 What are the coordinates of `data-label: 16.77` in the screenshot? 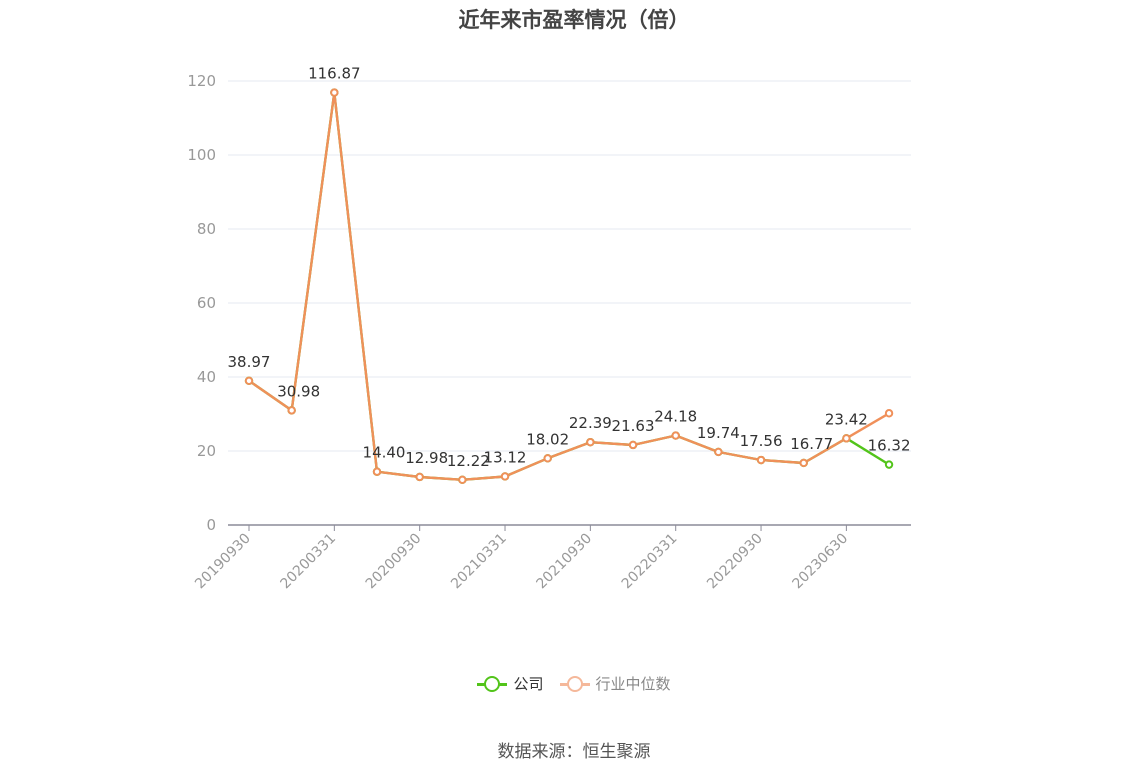 It's located at (811, 444).